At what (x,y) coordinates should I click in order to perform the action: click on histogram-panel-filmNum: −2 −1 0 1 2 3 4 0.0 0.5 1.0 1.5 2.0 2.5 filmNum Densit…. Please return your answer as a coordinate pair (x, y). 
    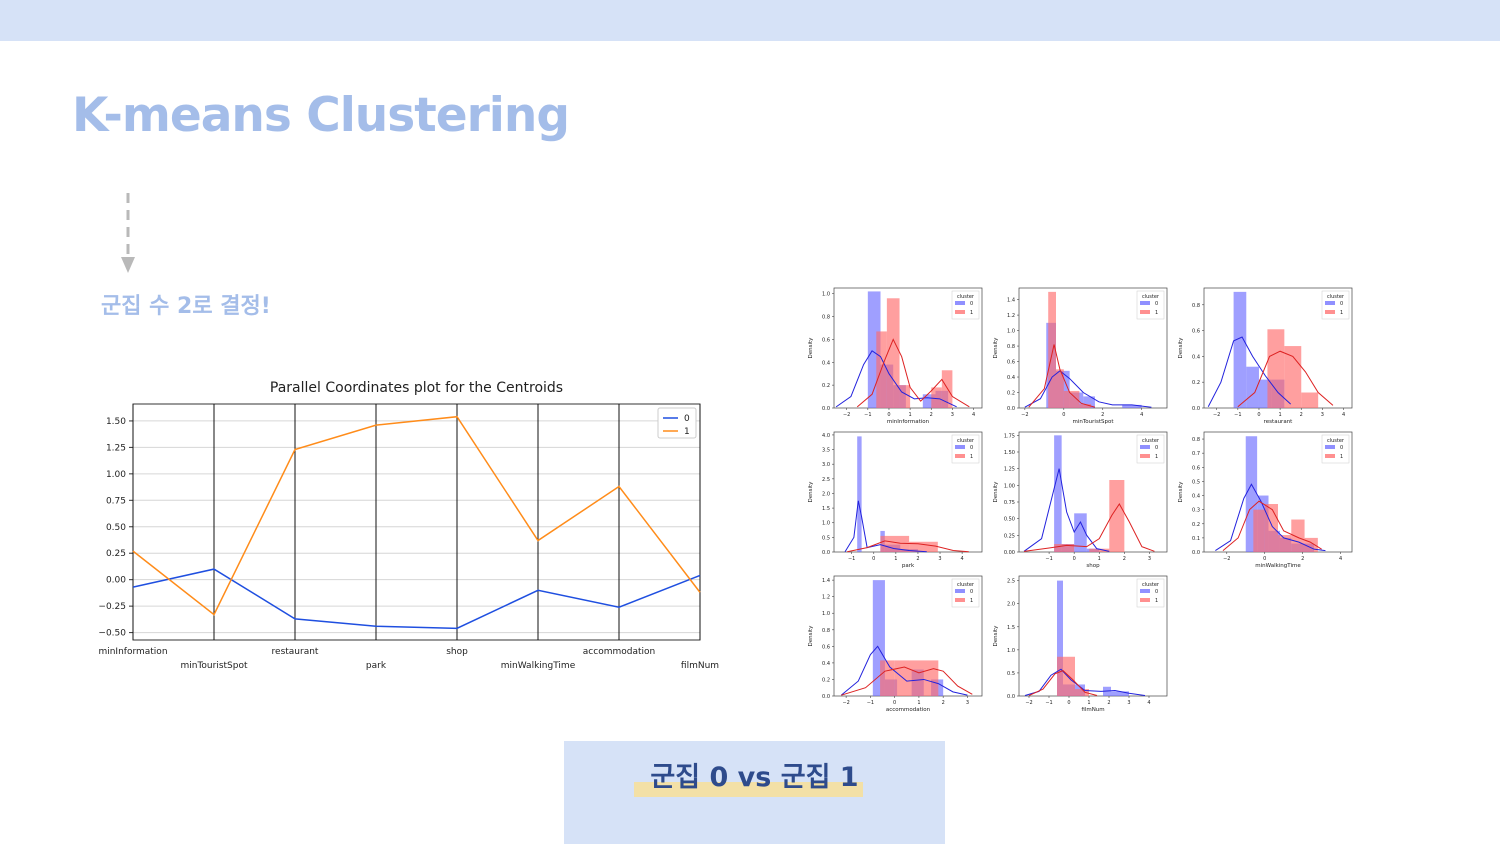
    Looking at the image, I should click on (1080, 644).